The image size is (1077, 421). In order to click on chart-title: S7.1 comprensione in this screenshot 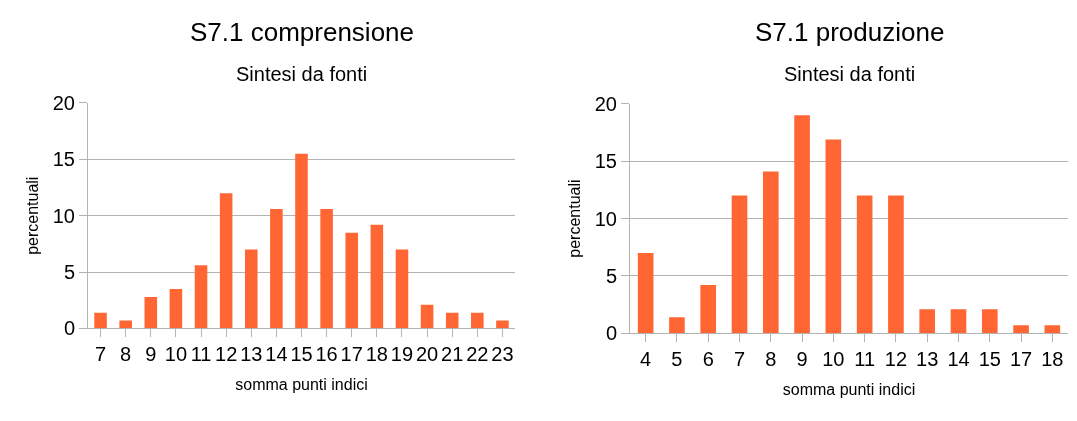, I will do `click(302, 32)`.